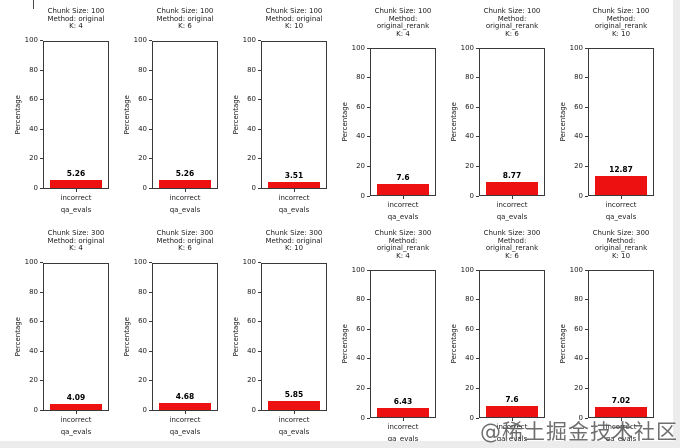 The width and height of the screenshot is (680, 448). Describe the element at coordinates (605, 343) in the screenshot. I see `chart-body: Percentage 0 20 40 60 80 100 7.02` at that location.